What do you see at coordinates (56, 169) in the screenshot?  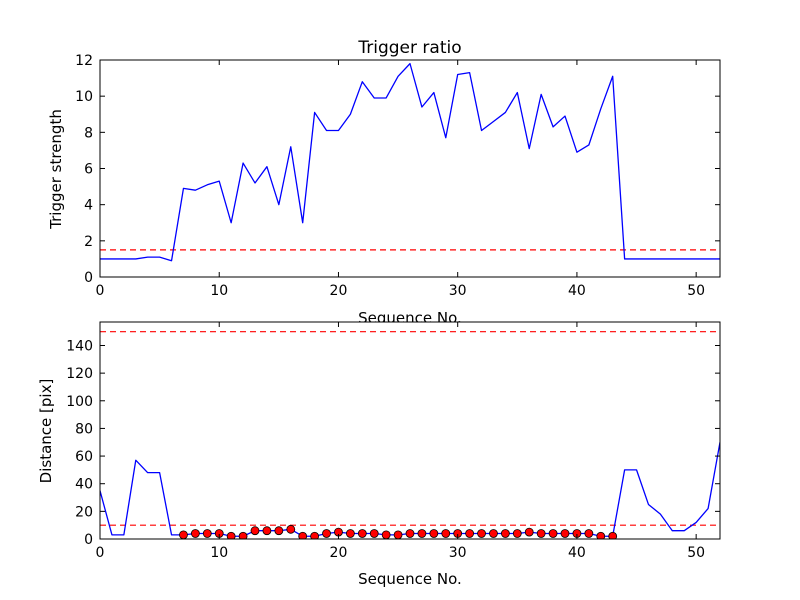 I see `y-axis-label: Trigger strength` at bounding box center [56, 169].